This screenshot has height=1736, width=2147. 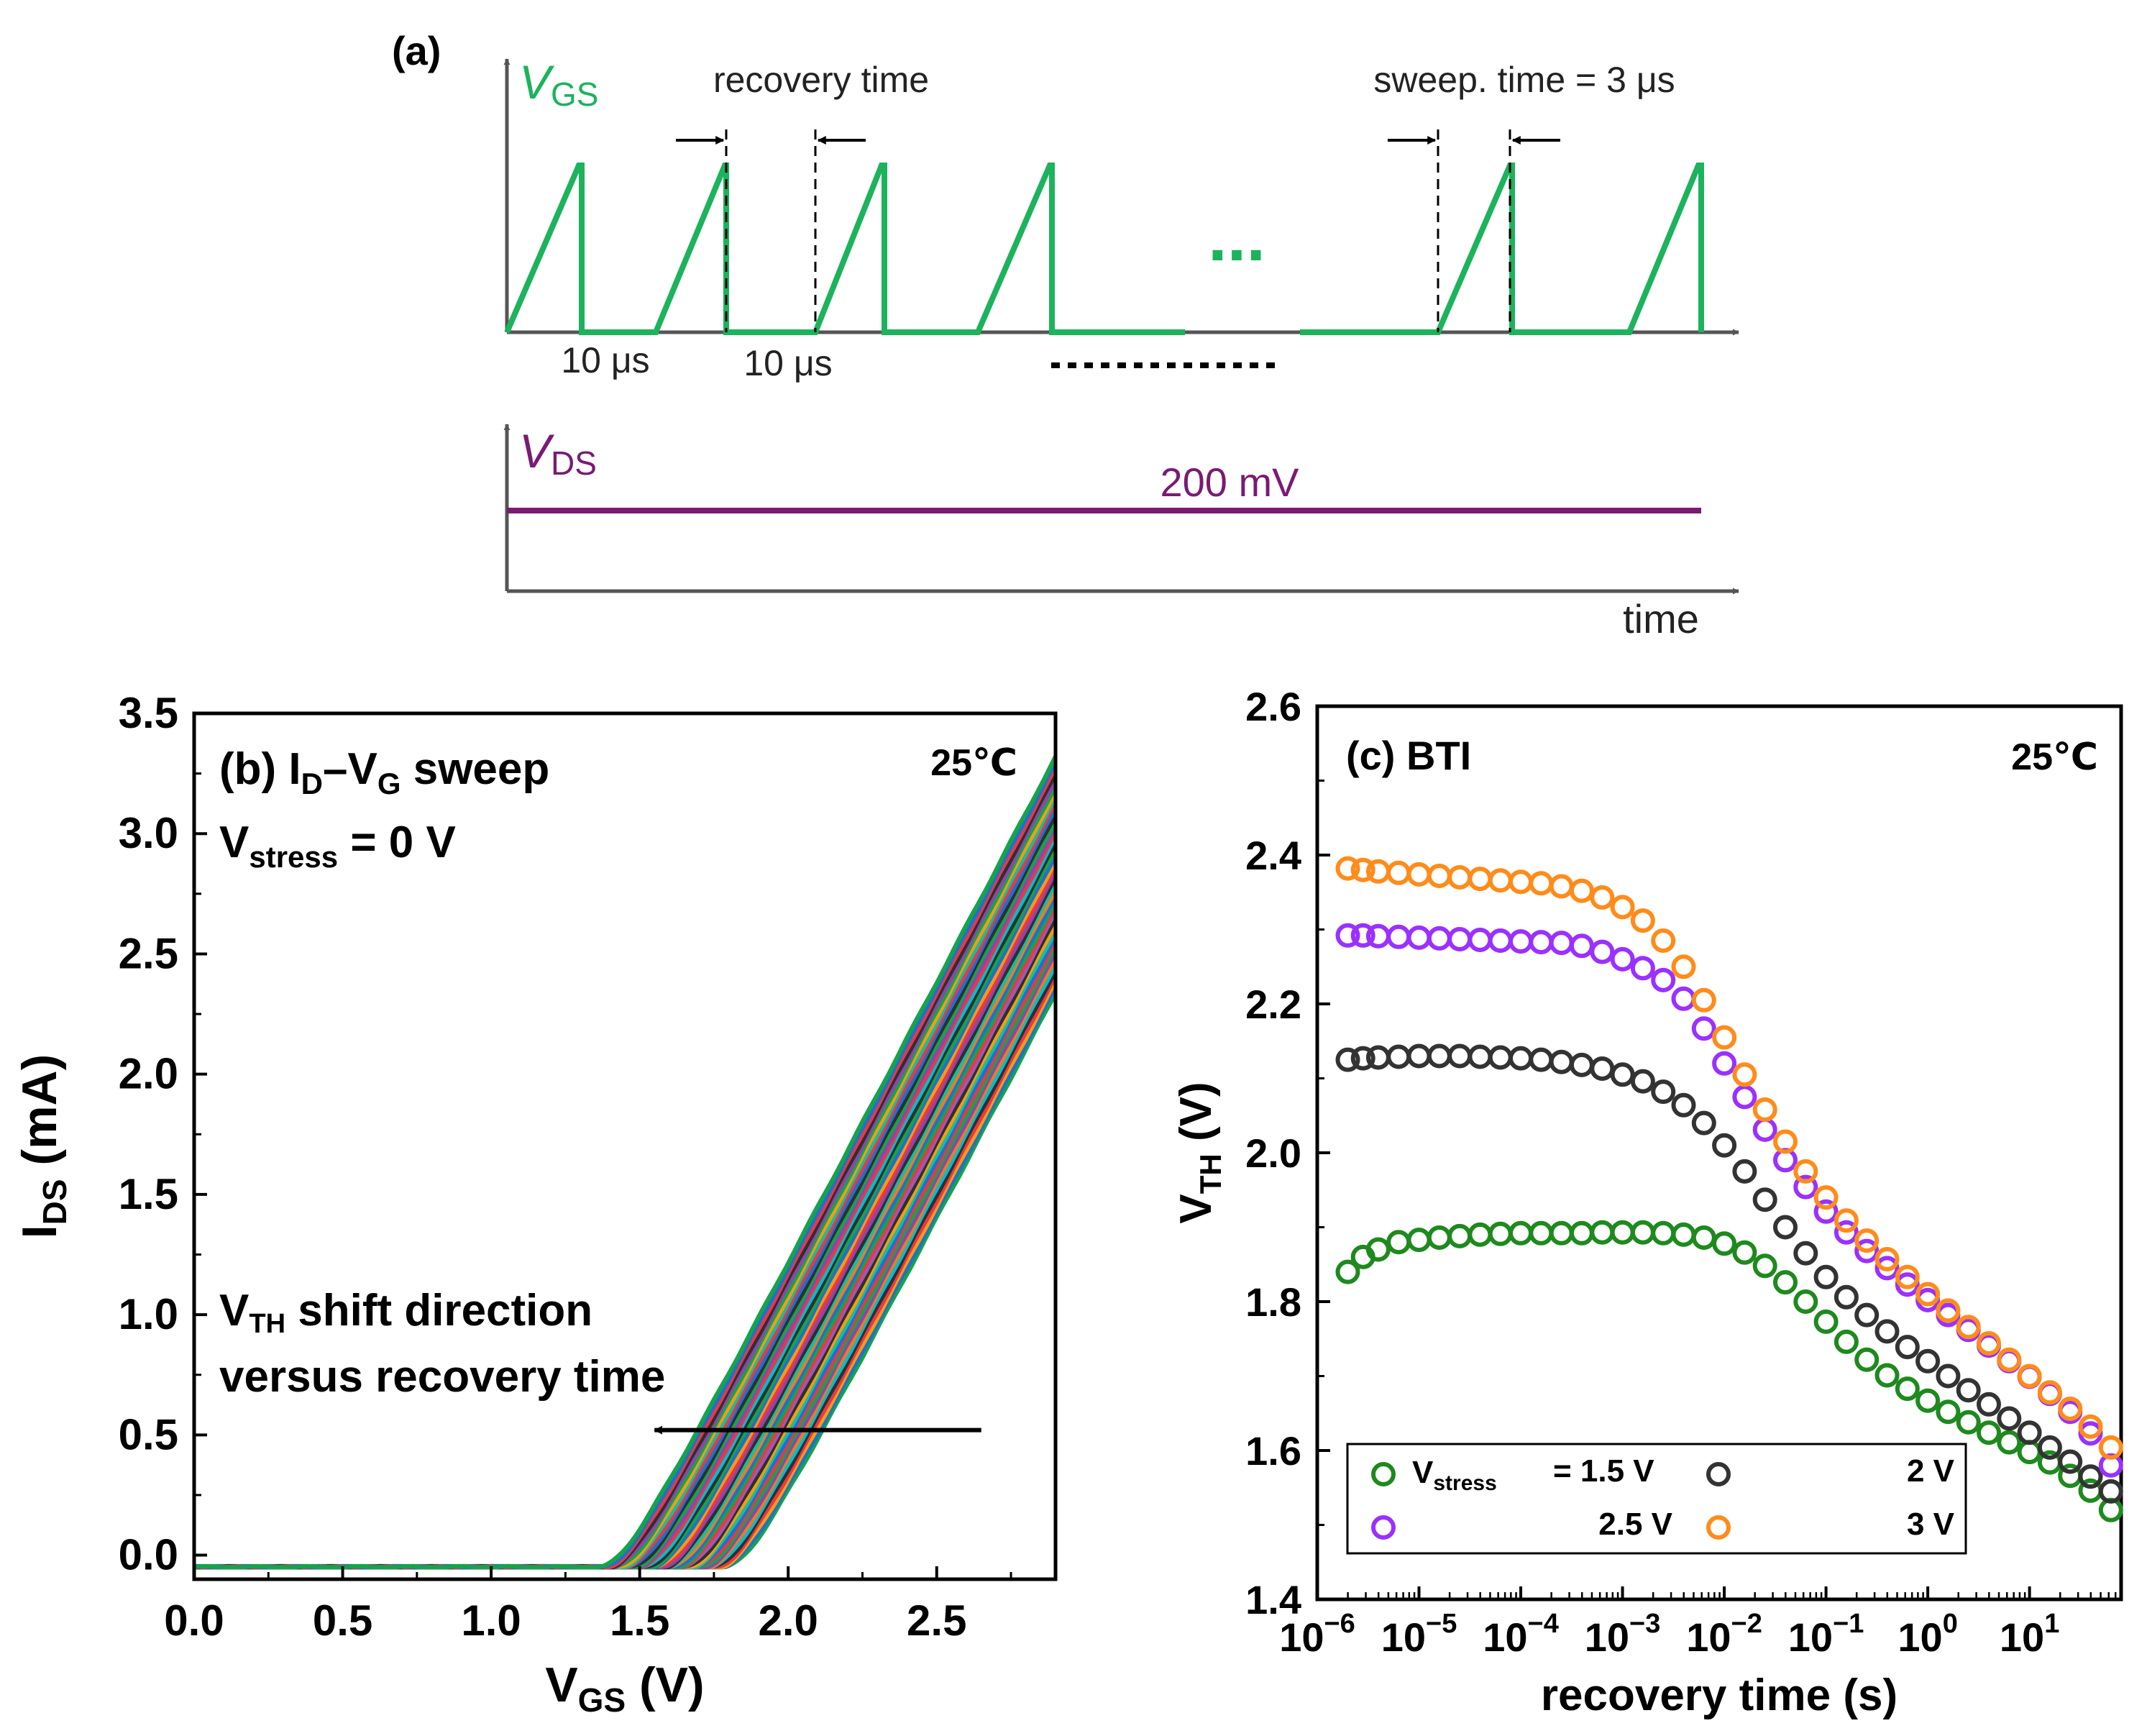 I want to click on panel-b-y-label: IDS (mA), so click(x=42, y=1146).